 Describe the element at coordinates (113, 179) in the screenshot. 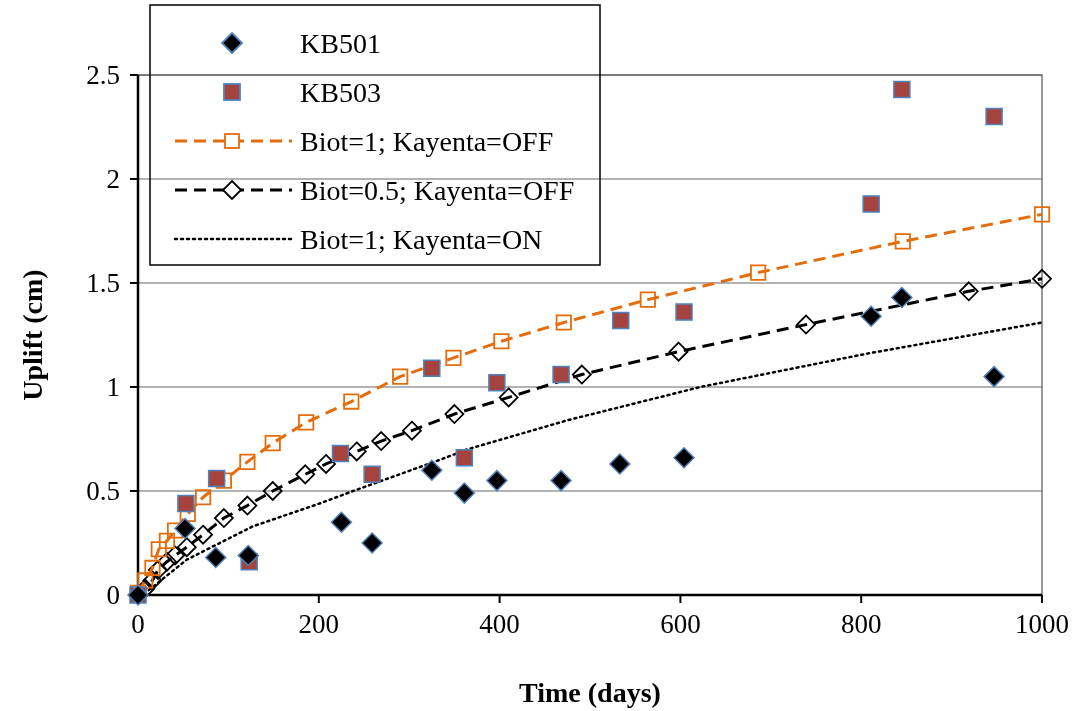

I see `y-tick-label: 2` at that location.